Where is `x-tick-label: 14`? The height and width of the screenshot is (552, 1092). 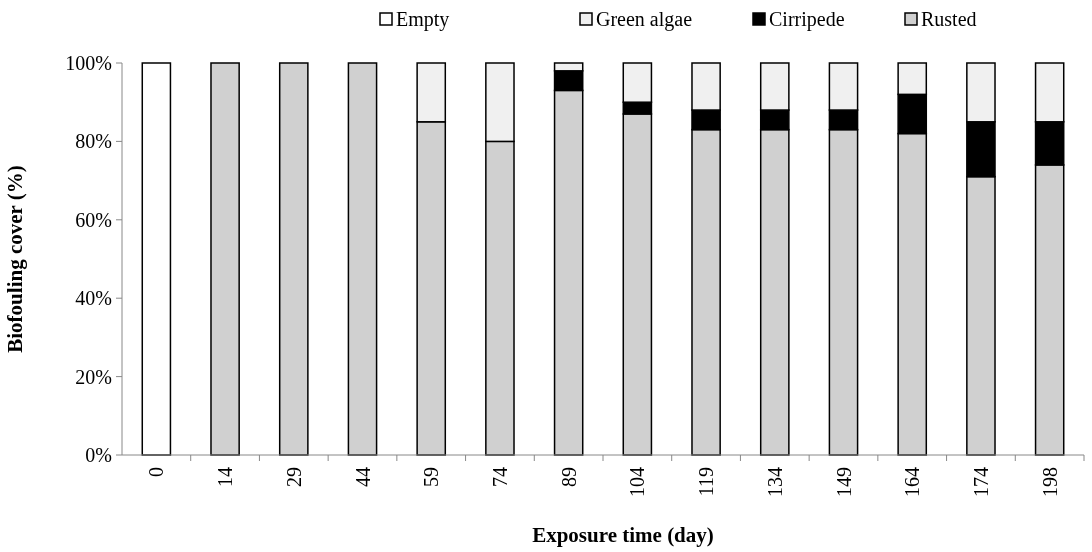 x-tick-label: 14 is located at coordinates (225, 477).